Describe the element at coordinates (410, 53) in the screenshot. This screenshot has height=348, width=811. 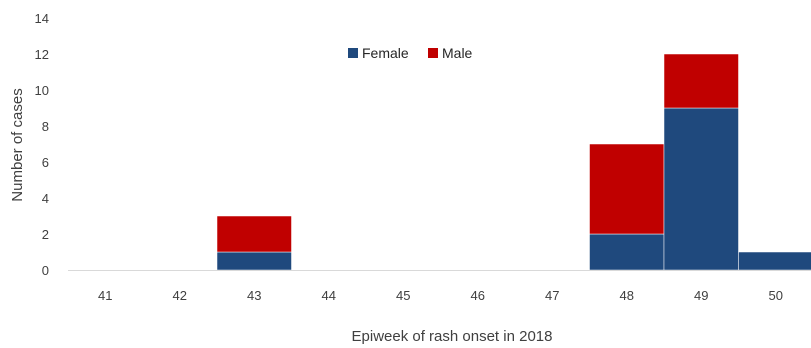
I see `legend: Female Male` at that location.